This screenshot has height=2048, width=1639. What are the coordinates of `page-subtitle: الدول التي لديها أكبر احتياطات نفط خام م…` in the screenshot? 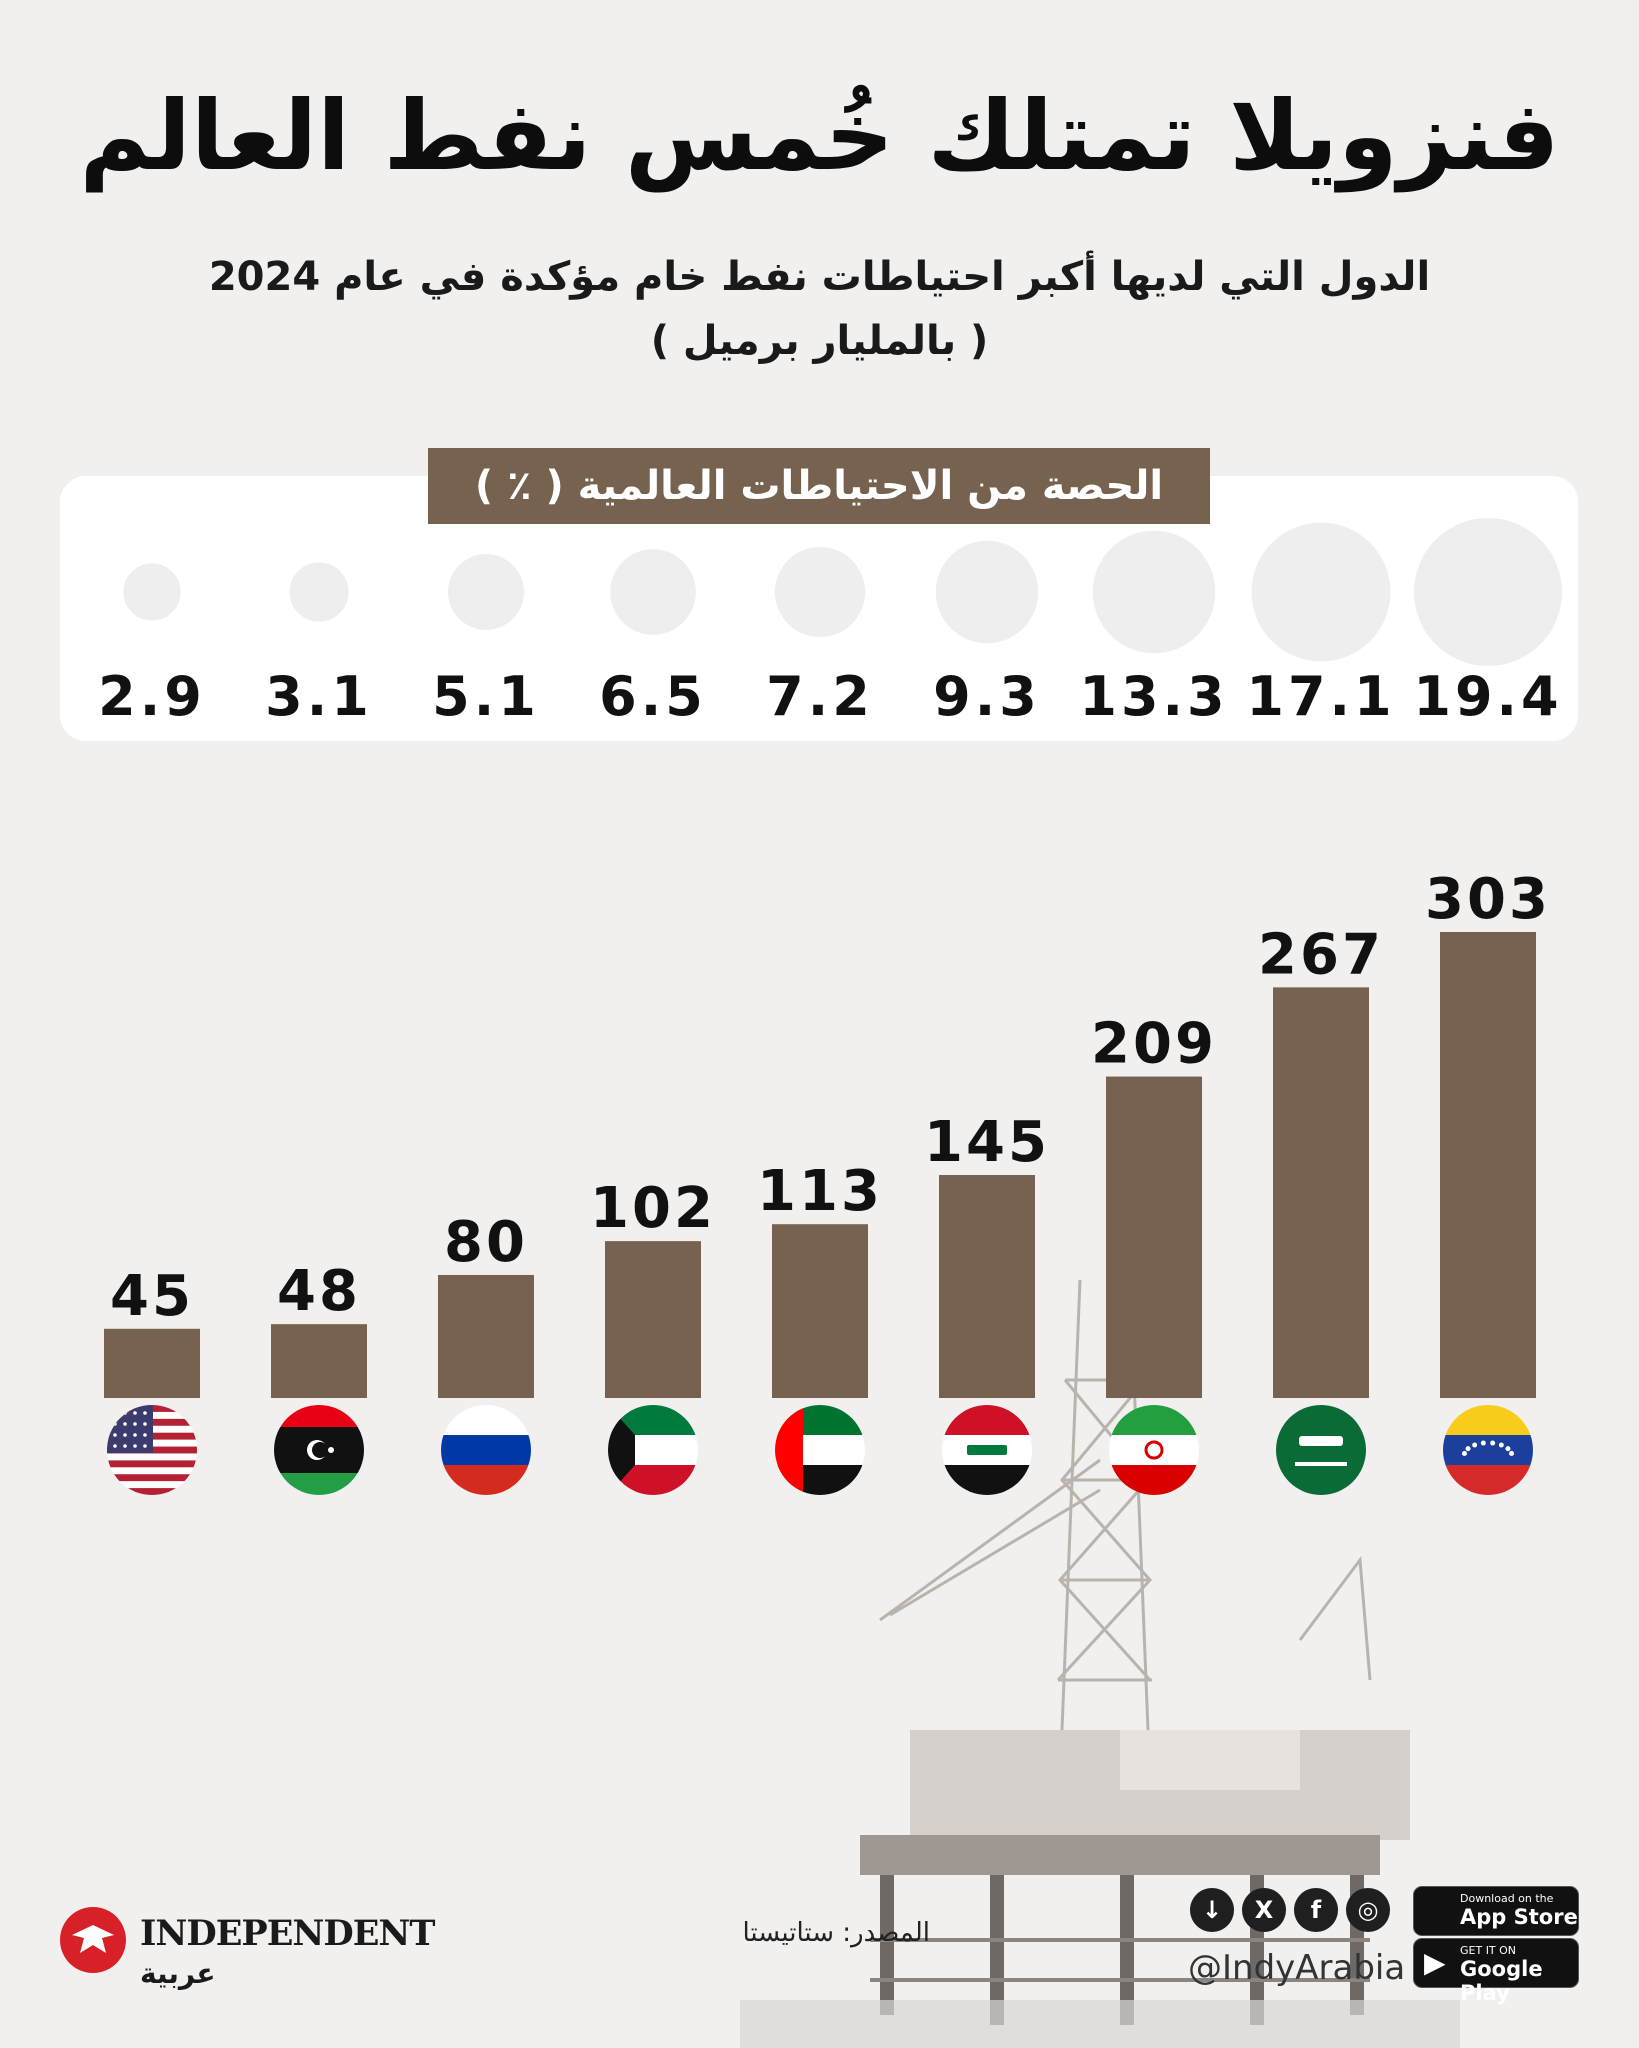 It's located at (819, 309).